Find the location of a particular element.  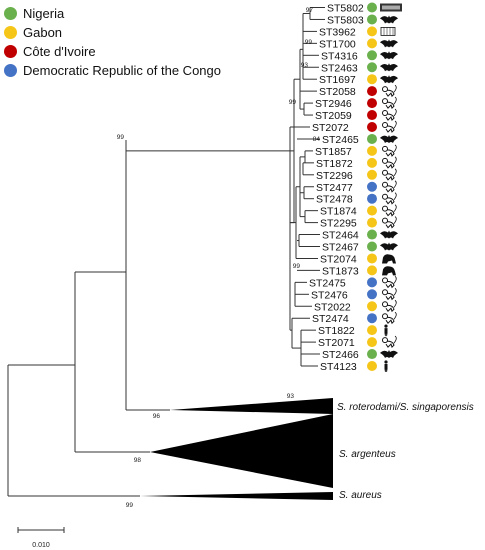

tip-label: ST4123 is located at coordinates (338, 367).